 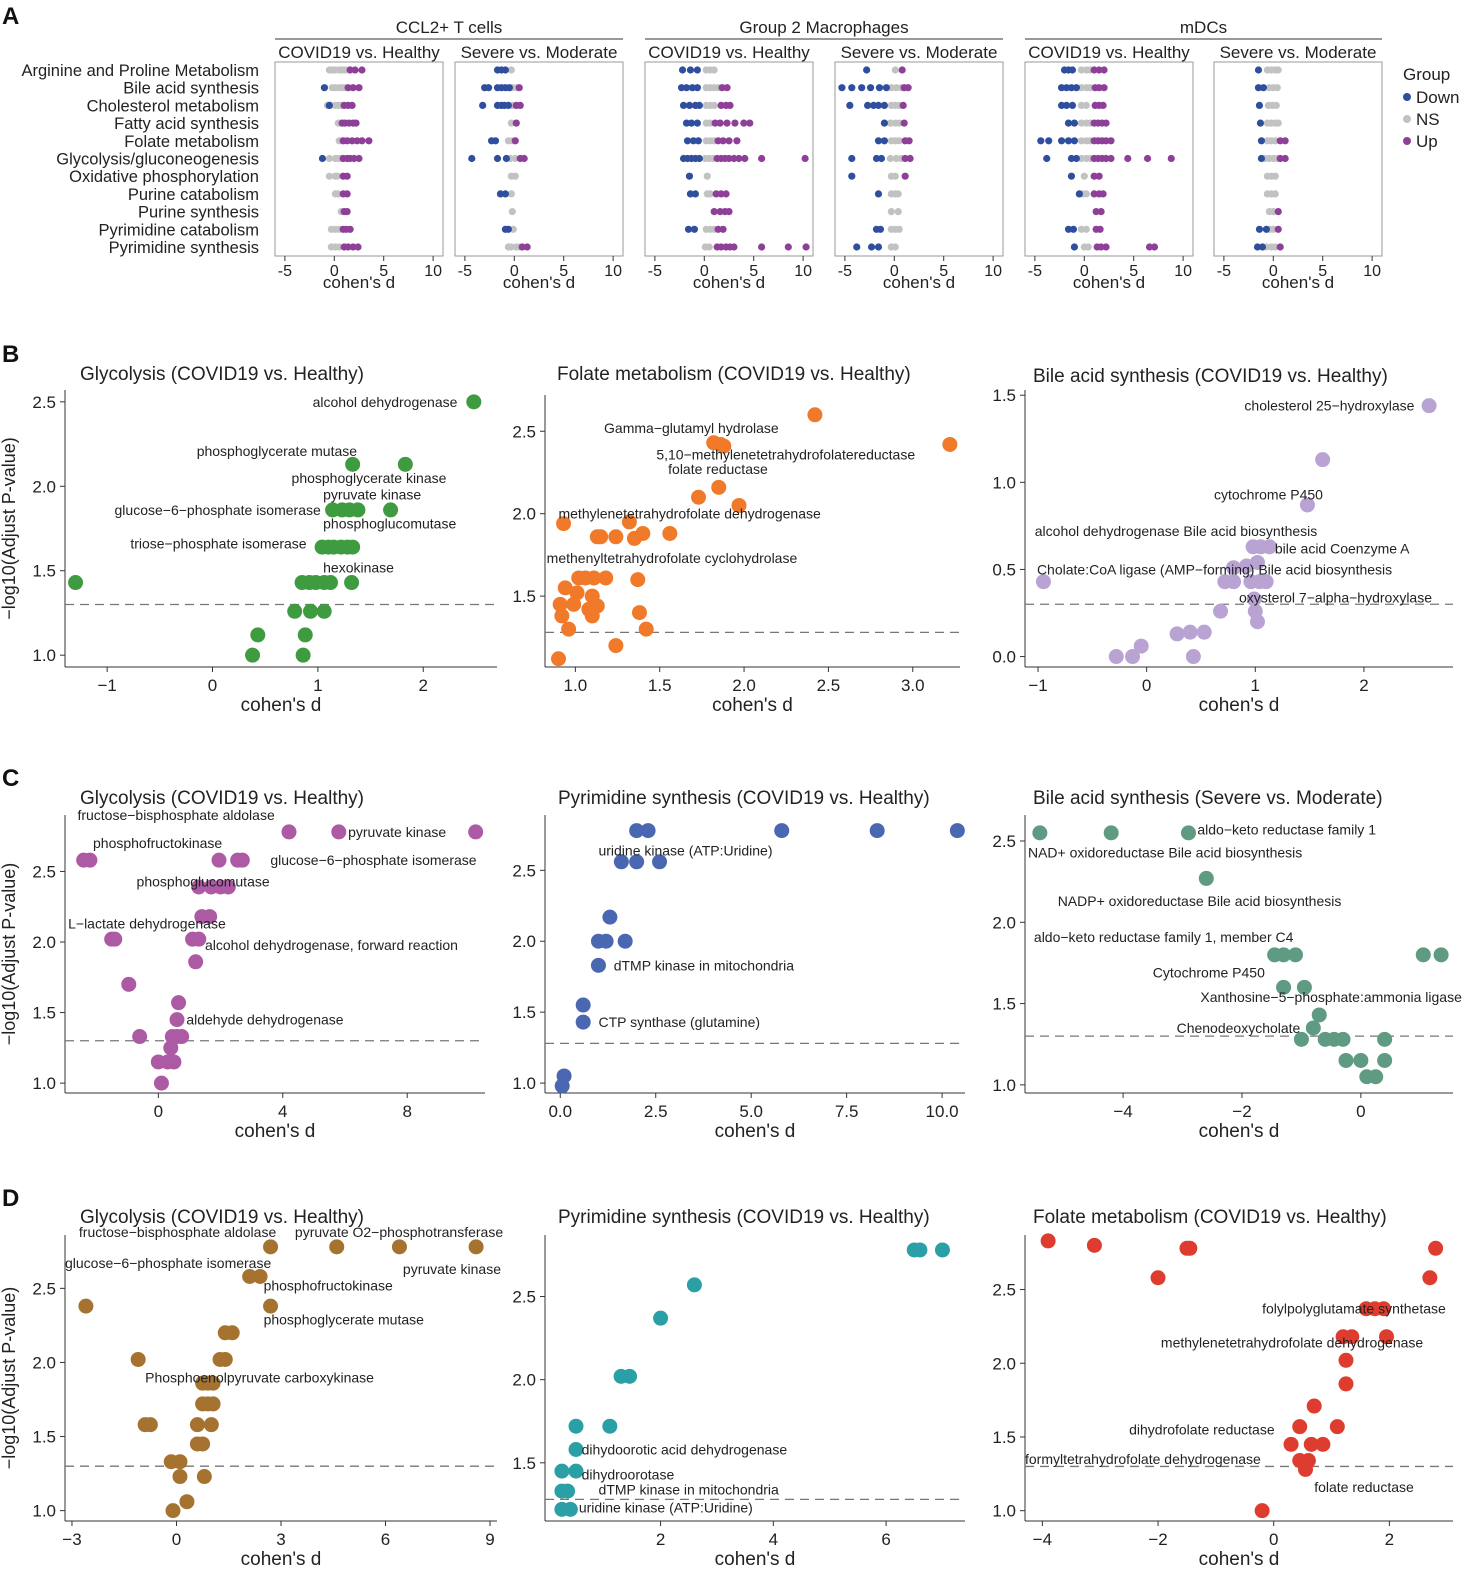 What do you see at coordinates (1428, 119) in the screenshot?
I see `legend-ns-label: NS` at bounding box center [1428, 119].